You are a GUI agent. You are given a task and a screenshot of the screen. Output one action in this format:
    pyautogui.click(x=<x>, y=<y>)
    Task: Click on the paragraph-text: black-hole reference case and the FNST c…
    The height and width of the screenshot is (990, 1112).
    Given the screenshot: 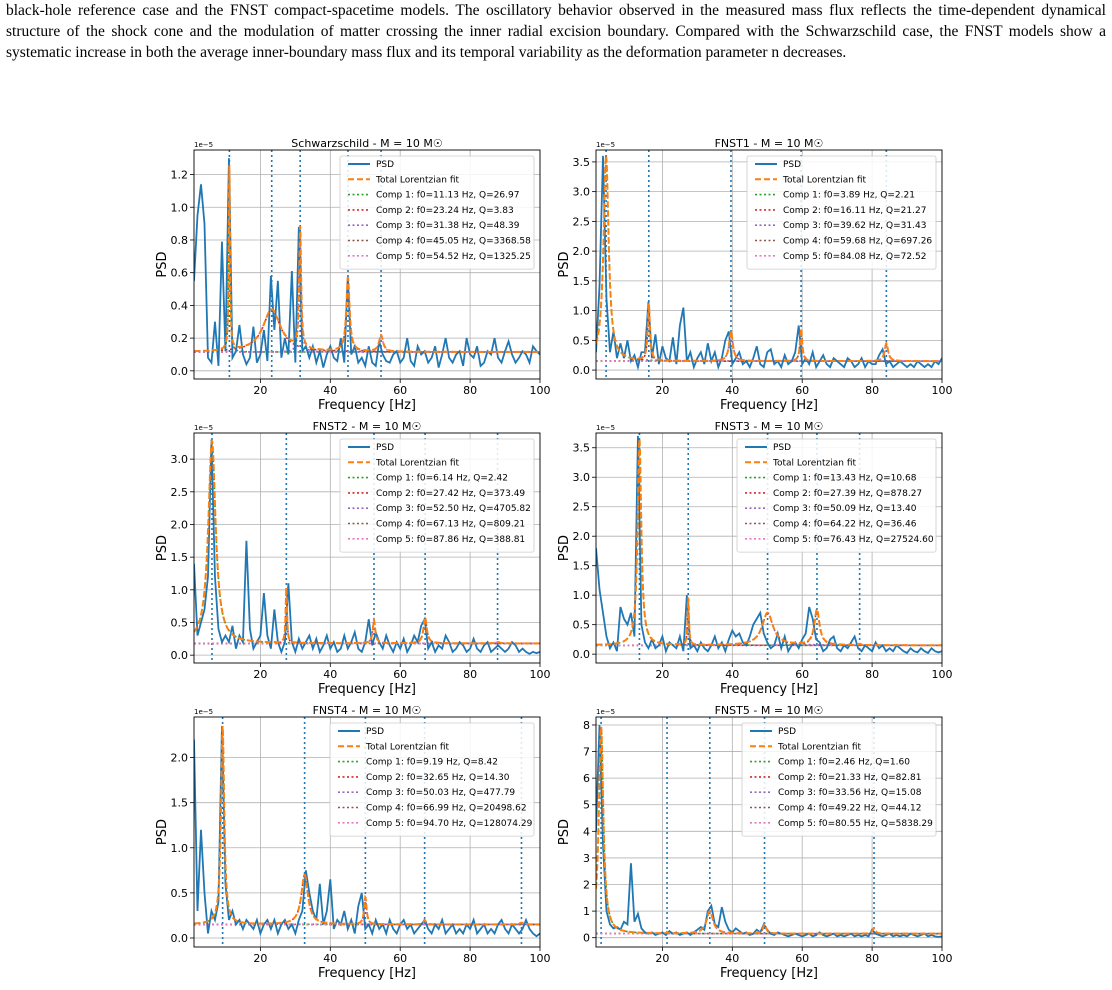 What is the action you would take?
    pyautogui.click(x=556, y=31)
    